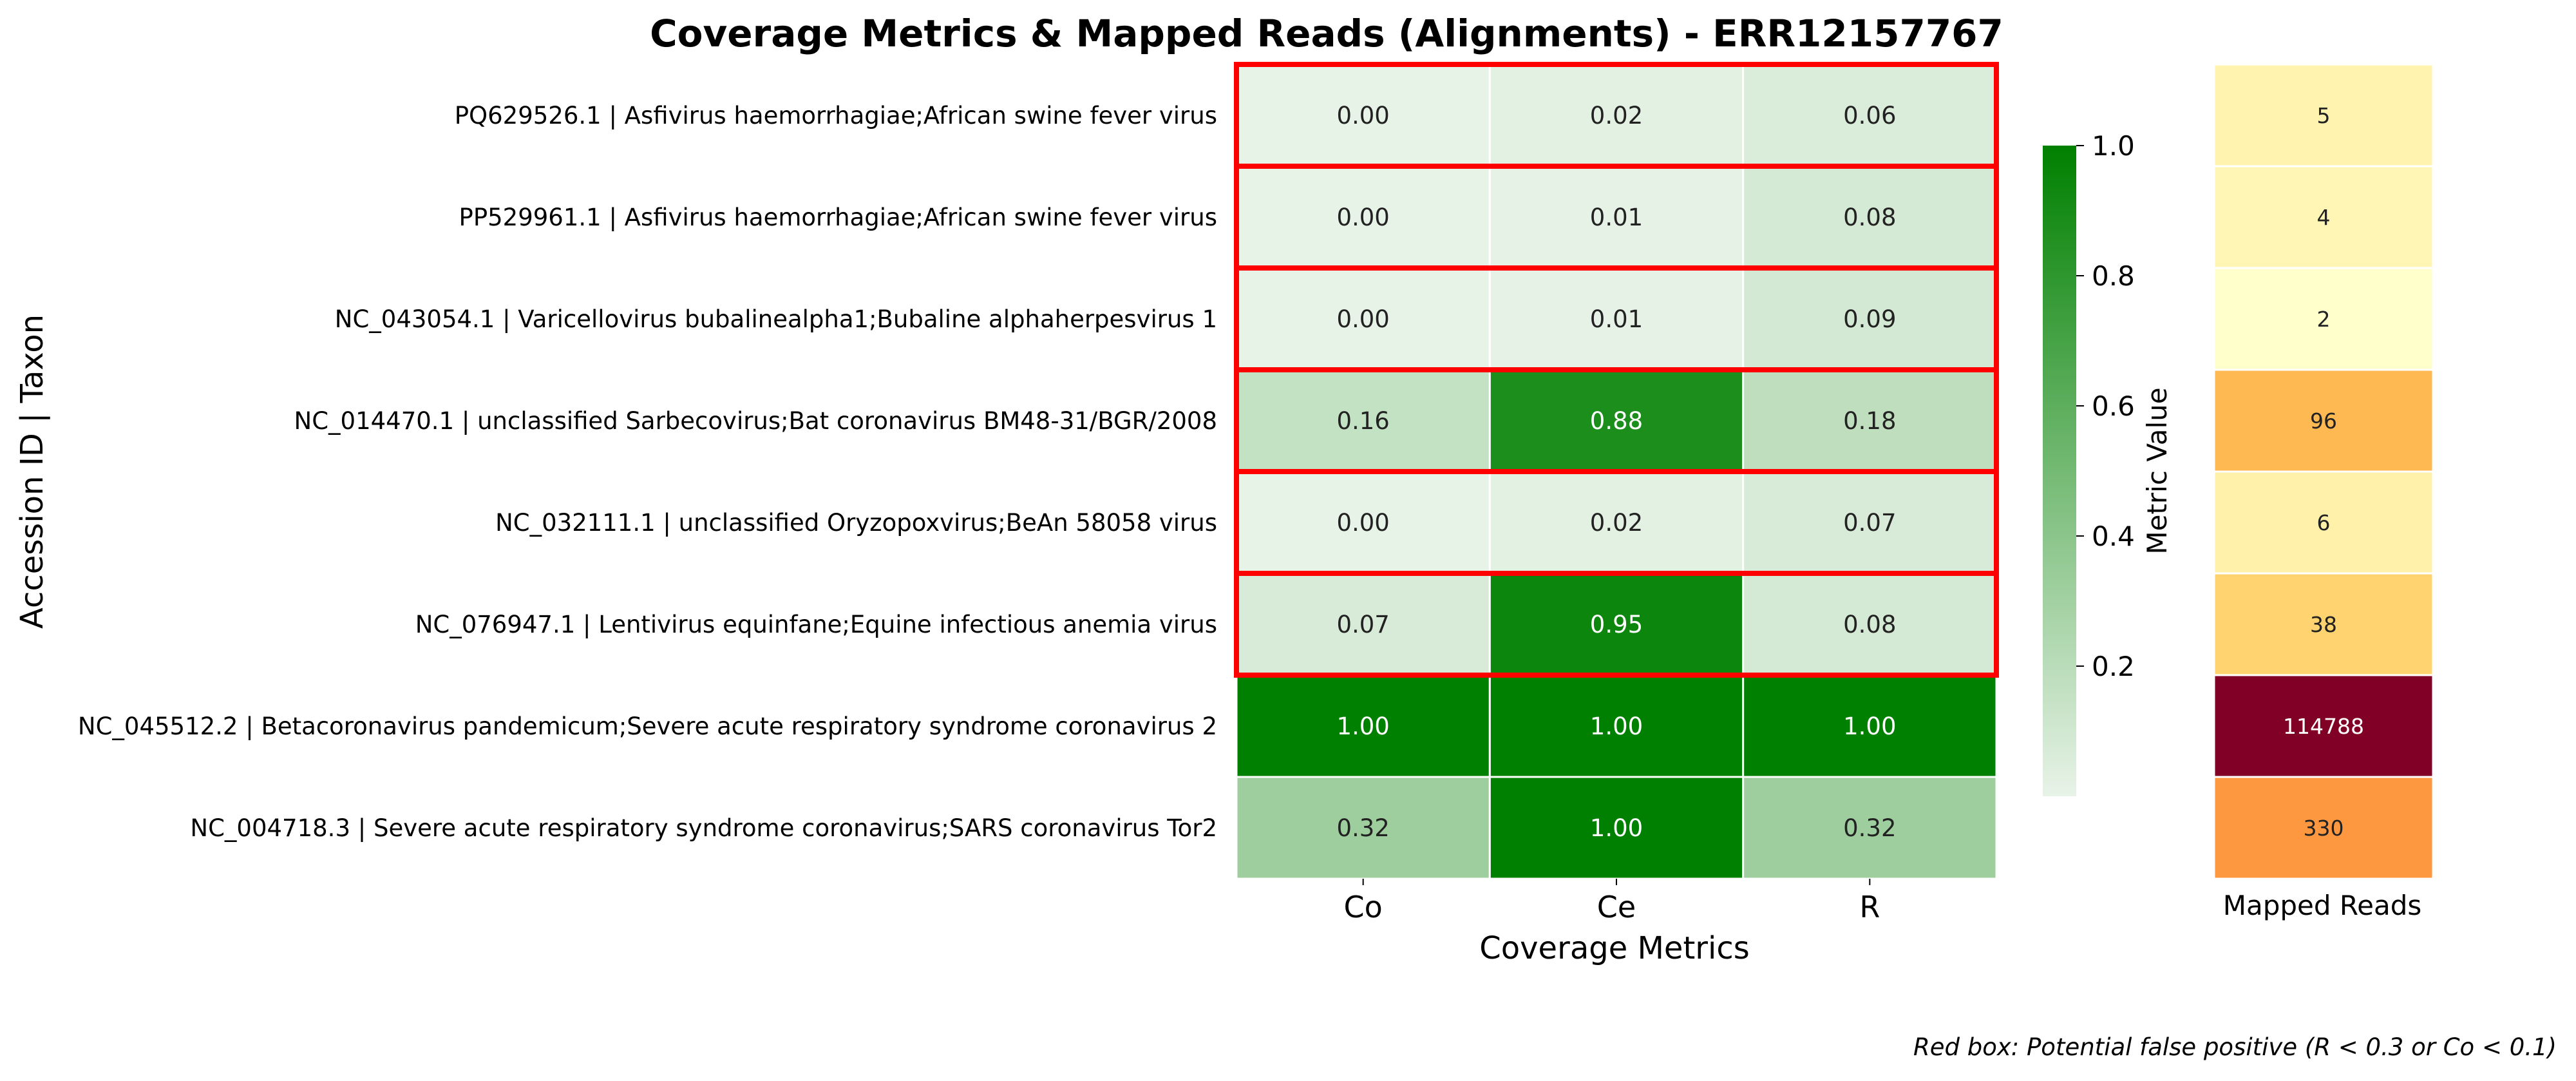 The width and height of the screenshot is (2576, 1081). I want to click on mapped-reads-value: 330, so click(2324, 829).